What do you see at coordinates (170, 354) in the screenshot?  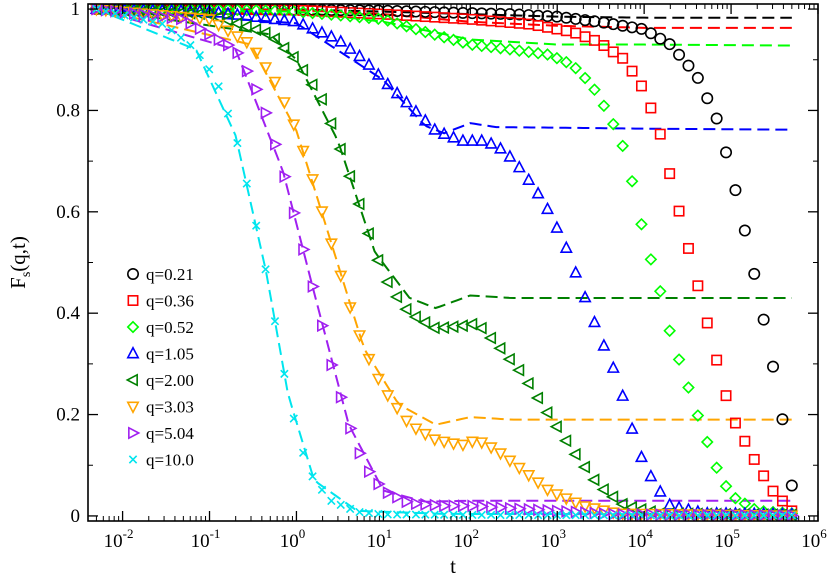 I see `legend-label: q=1.05` at bounding box center [170, 354].